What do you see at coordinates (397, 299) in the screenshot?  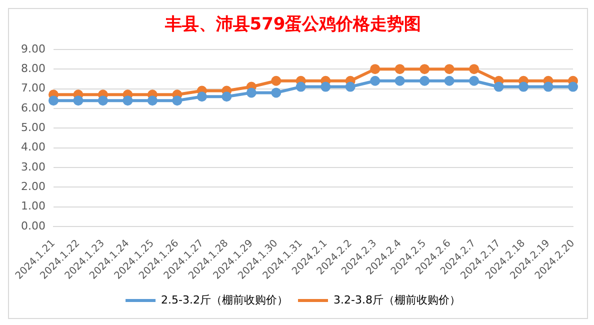 I see `legend-label: 3.2-3.8斤（棚前收购价）` at bounding box center [397, 299].